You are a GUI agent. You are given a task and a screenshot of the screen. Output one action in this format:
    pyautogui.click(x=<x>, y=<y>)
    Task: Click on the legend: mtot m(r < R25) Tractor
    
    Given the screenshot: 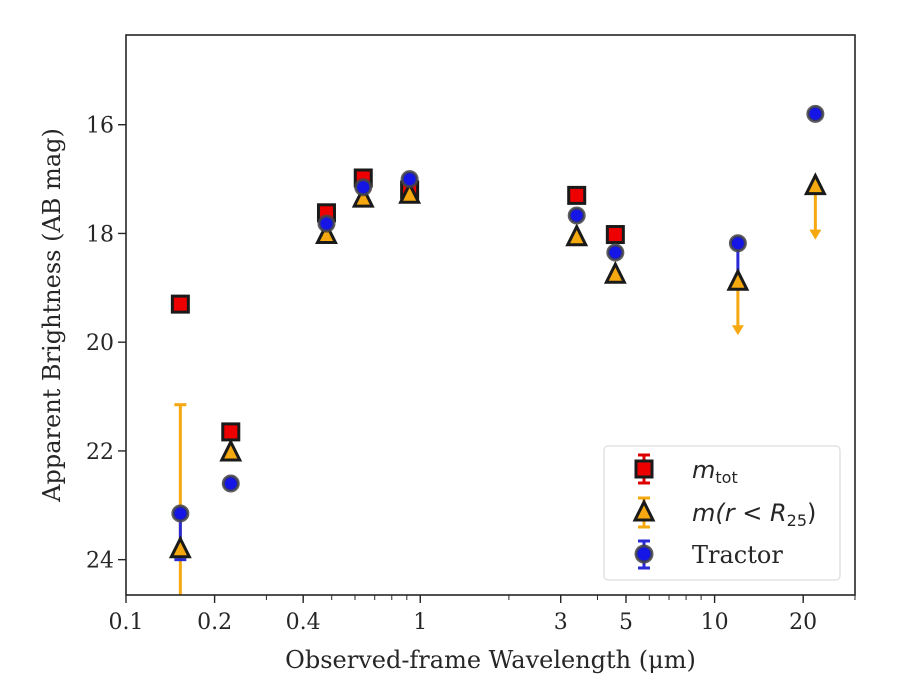 What is the action you would take?
    pyautogui.click(x=722, y=513)
    